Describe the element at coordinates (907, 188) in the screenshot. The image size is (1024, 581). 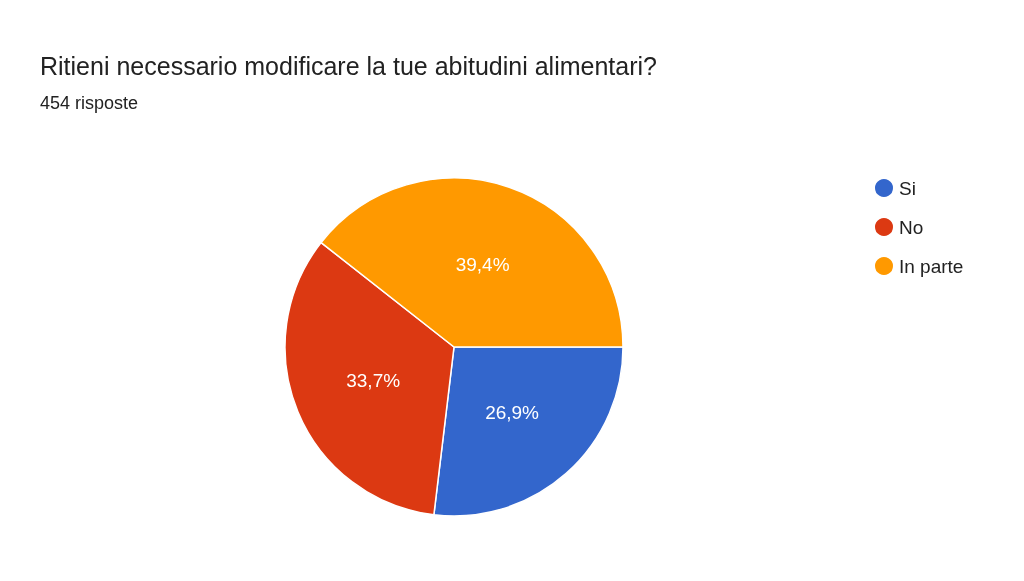
I see `legend-label: Si` at that location.